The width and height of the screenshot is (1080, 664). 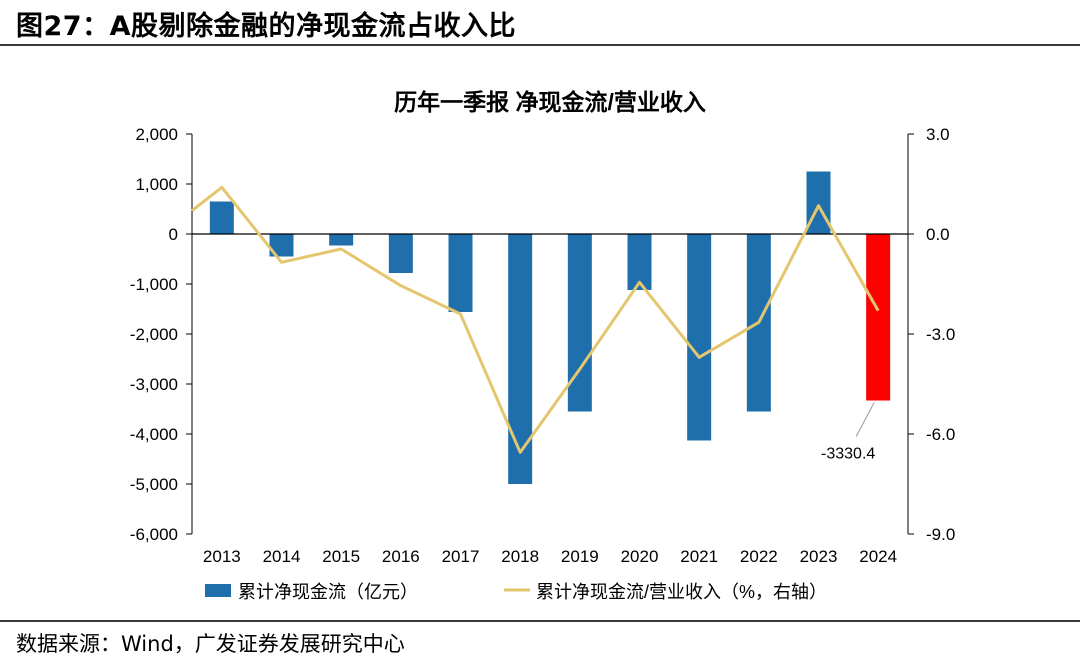 What do you see at coordinates (520, 359) in the screenshot?
I see `bar-2018` at bounding box center [520, 359].